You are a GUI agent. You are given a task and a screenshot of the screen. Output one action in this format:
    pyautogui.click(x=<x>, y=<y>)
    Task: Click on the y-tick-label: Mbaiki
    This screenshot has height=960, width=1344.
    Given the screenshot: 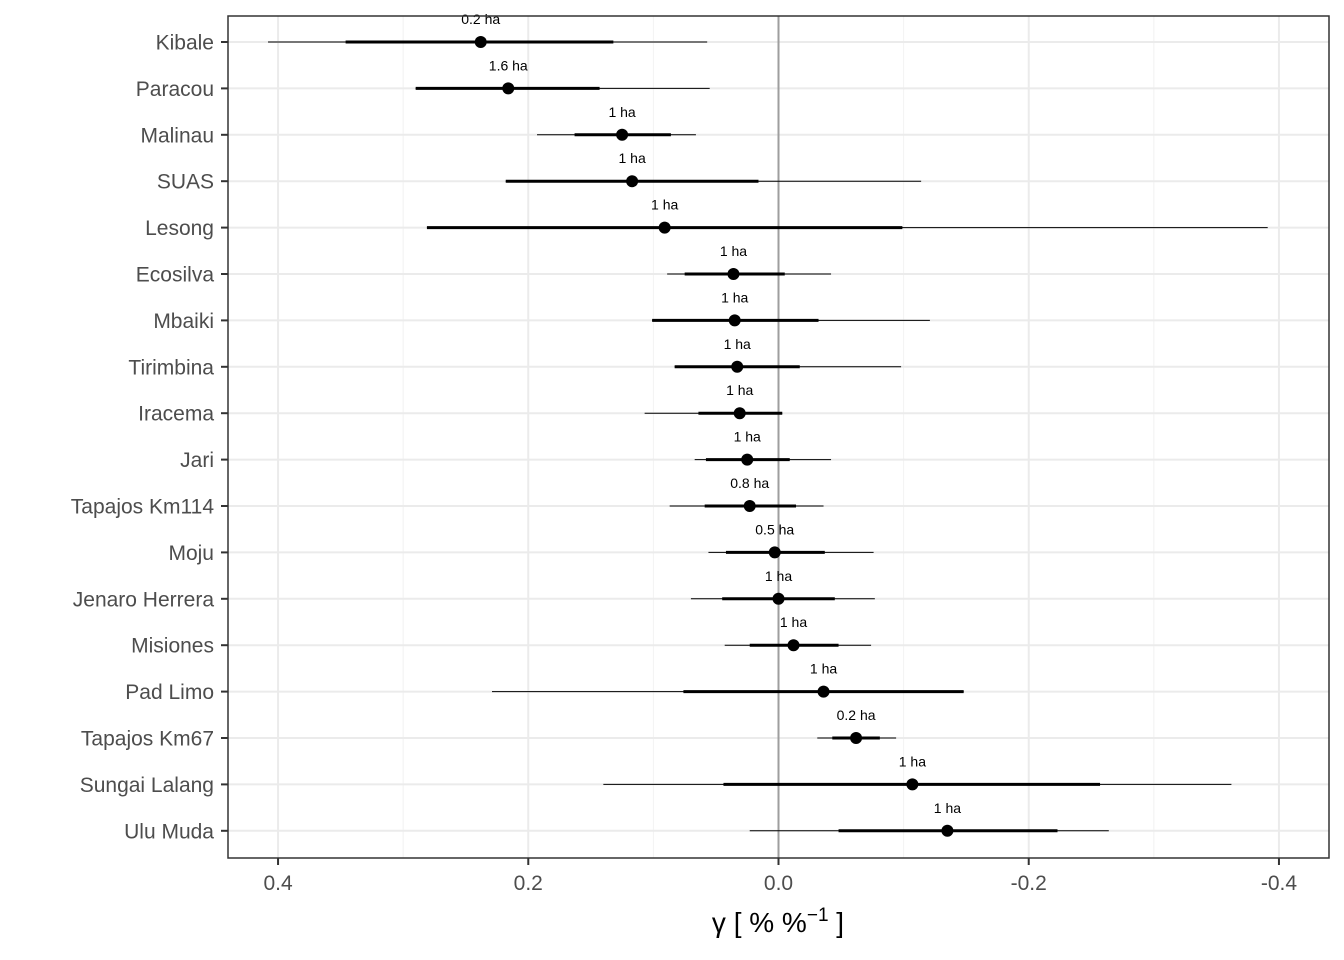 What is the action you would take?
    pyautogui.click(x=183, y=321)
    